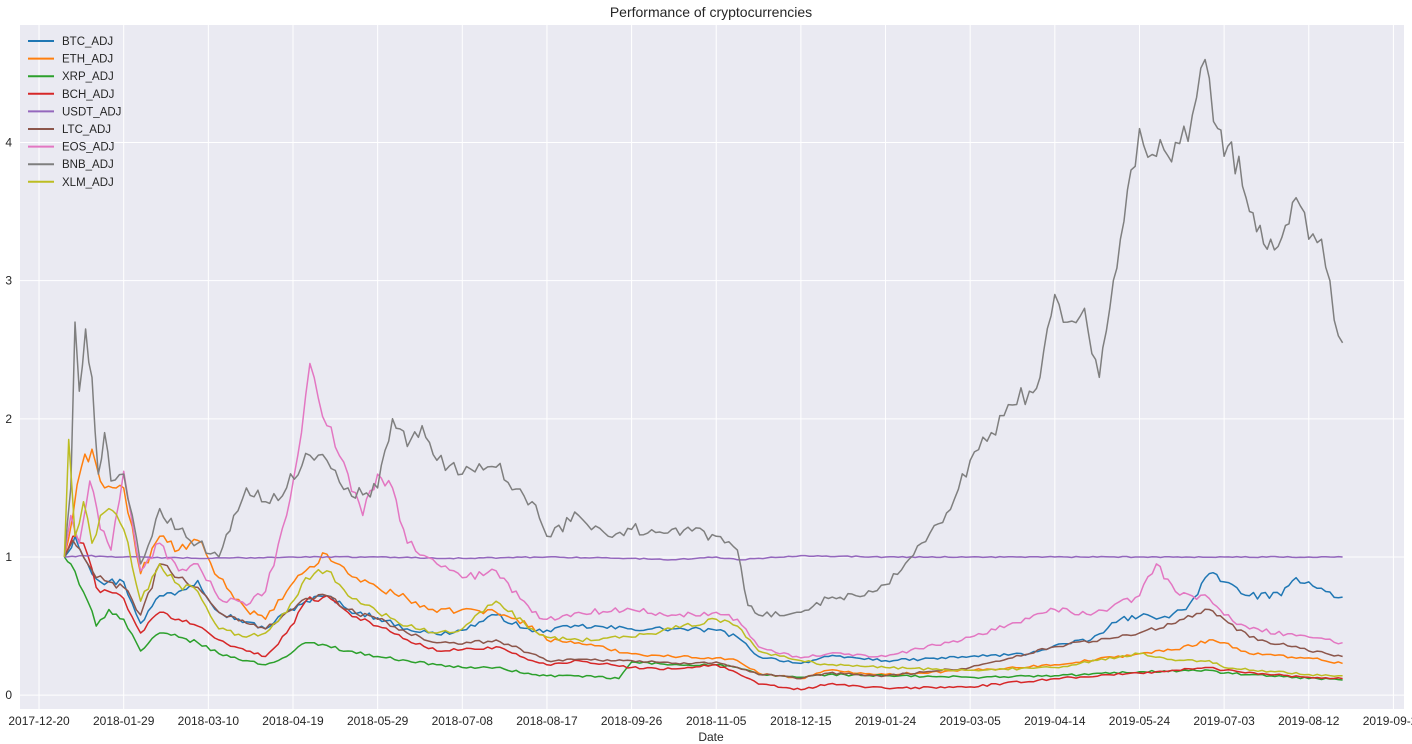 This screenshot has width=1412, height=744. Describe the element at coordinates (711, 12) in the screenshot. I see `chart-title: Performance of cryptocurrencies` at that location.